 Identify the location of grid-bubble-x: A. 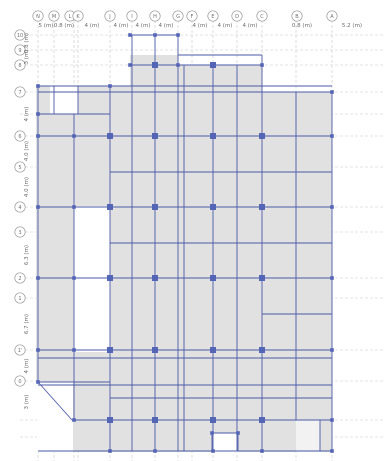
(332, 16).